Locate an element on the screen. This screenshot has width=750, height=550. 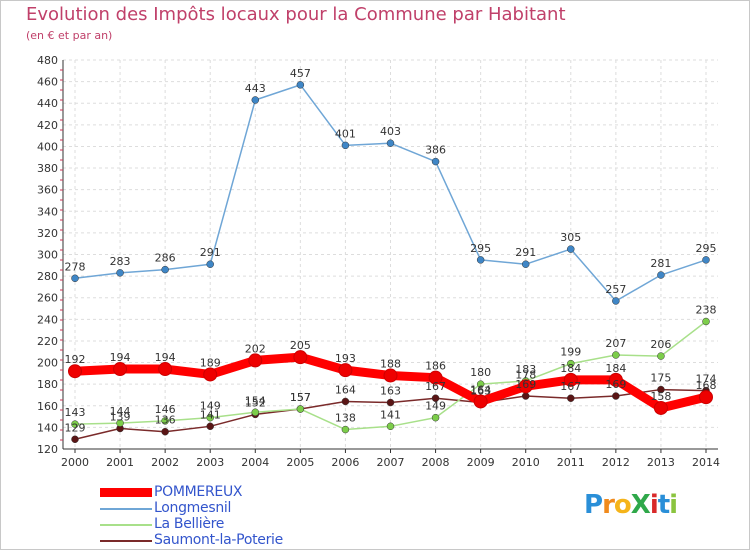
y-tick-label: 380 is located at coordinates (47, 168).